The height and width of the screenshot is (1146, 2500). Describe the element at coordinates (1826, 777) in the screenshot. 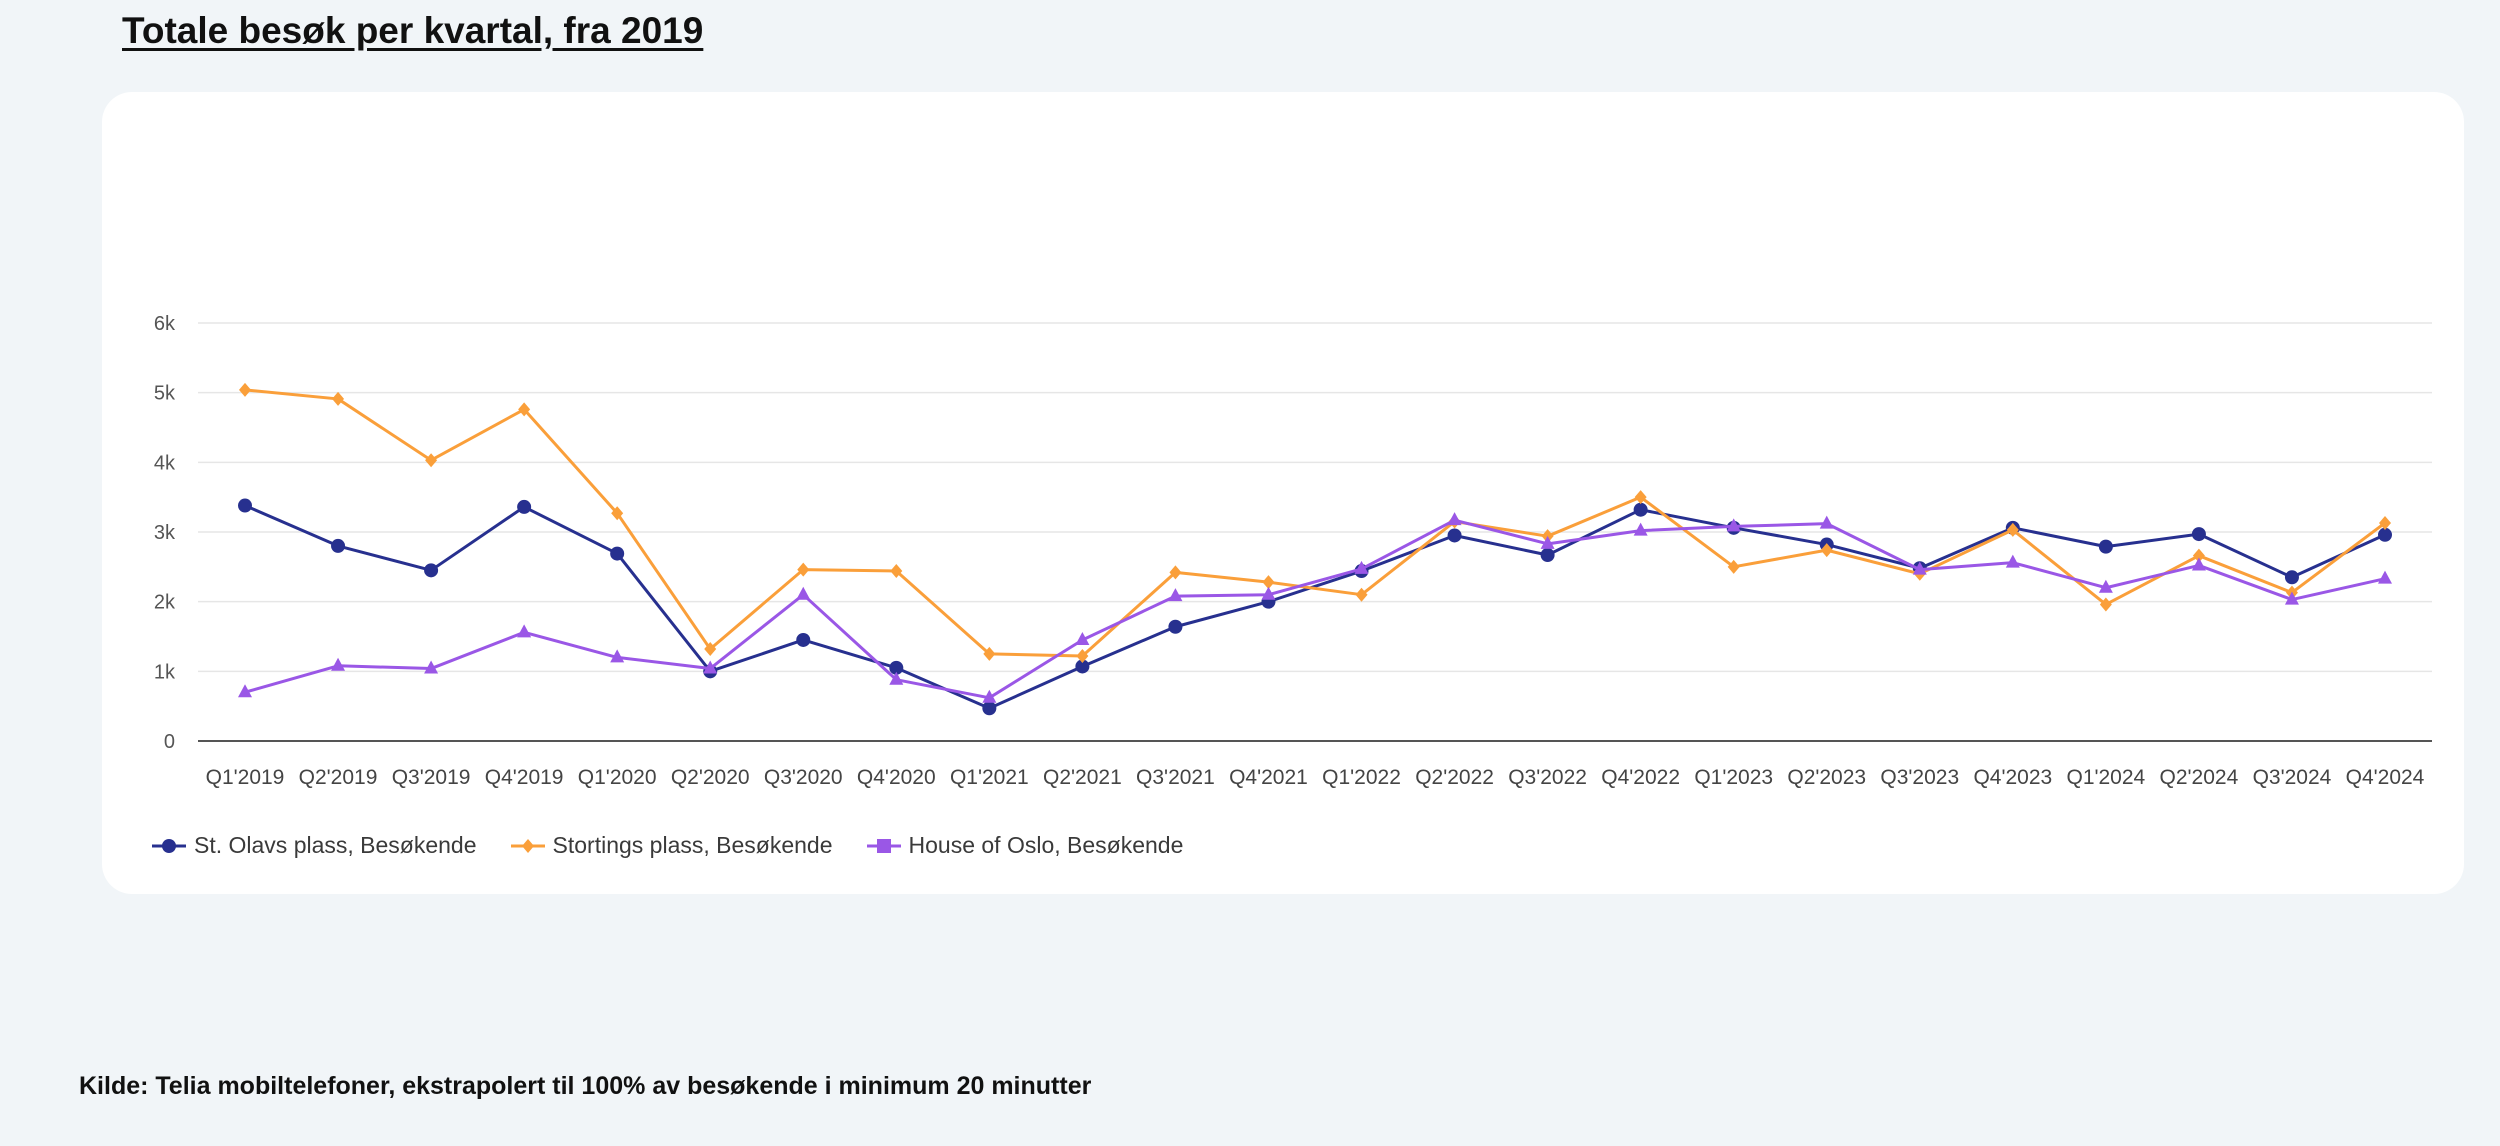

I see `x-tick-label: Q2'2023` at that location.